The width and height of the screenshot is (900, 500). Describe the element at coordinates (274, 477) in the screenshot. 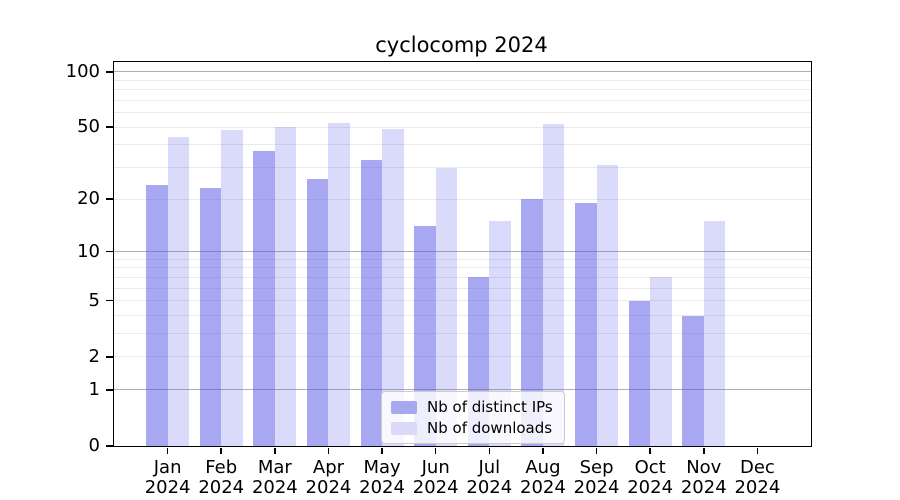

I see `x-tick-label: Mar 2024` at that location.